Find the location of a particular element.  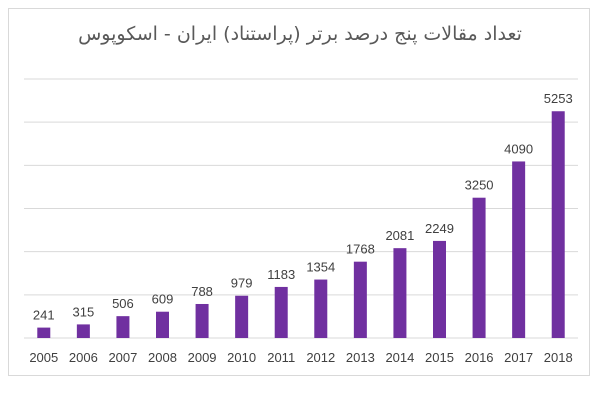

bar-2017 is located at coordinates (519, 249).